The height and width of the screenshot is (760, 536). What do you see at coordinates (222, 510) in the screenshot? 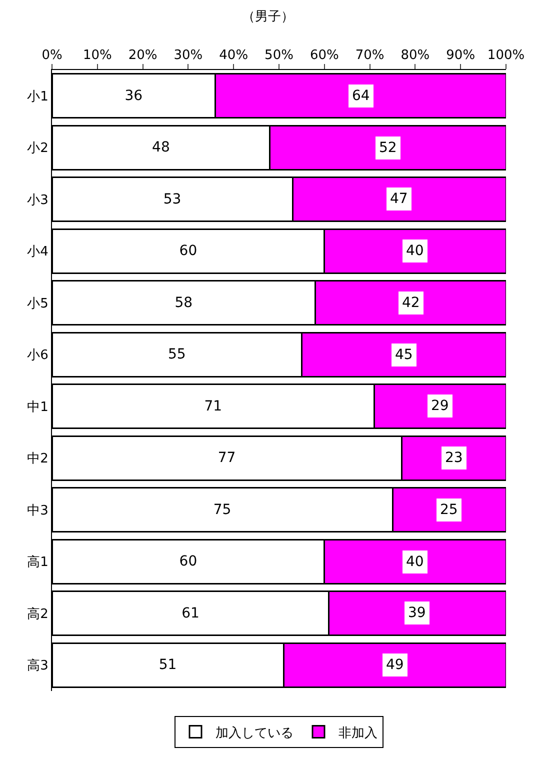
I see `data-label: 75` at bounding box center [222, 510].